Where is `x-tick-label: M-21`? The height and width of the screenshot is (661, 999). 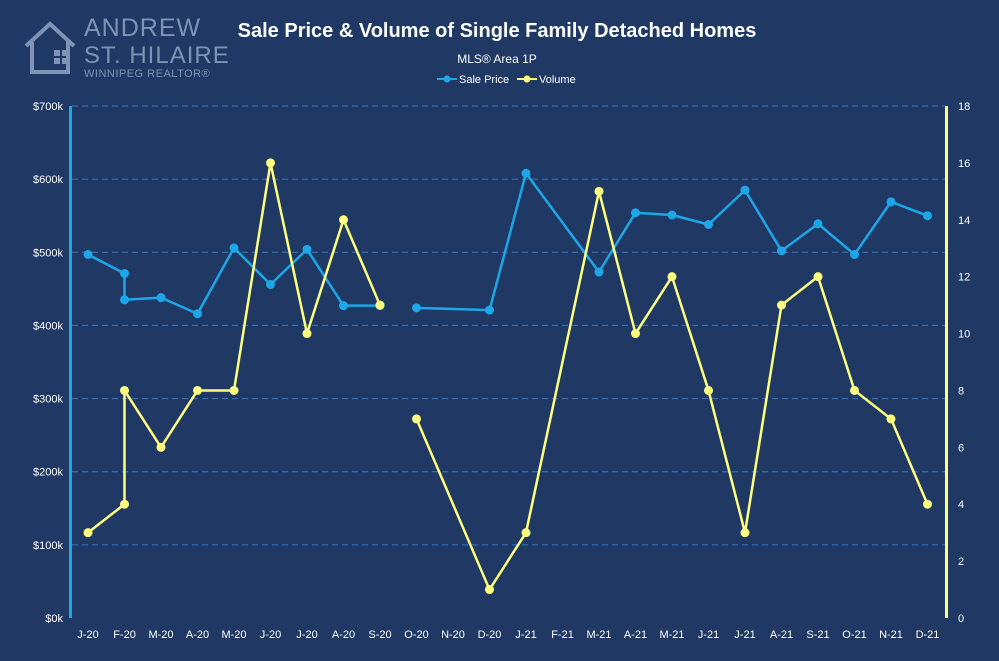
x-tick-label: M-21 is located at coordinates (671, 635).